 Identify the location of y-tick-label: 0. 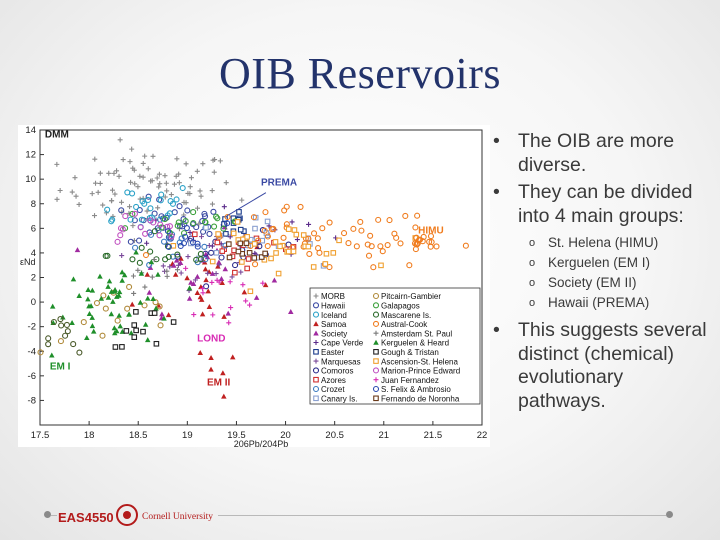
(33, 302).